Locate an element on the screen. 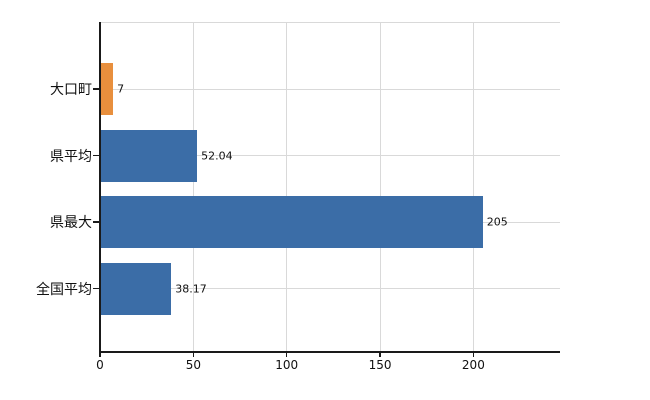 The image size is (650, 400). x-tick-label: 150 is located at coordinates (380, 365).